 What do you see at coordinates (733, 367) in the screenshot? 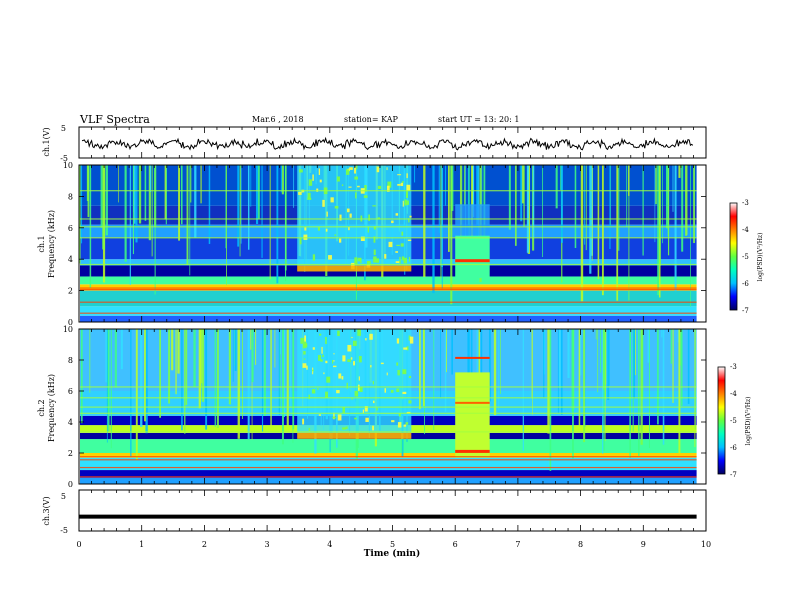
I see `ch2-colorbar-tick: -3` at bounding box center [733, 367].